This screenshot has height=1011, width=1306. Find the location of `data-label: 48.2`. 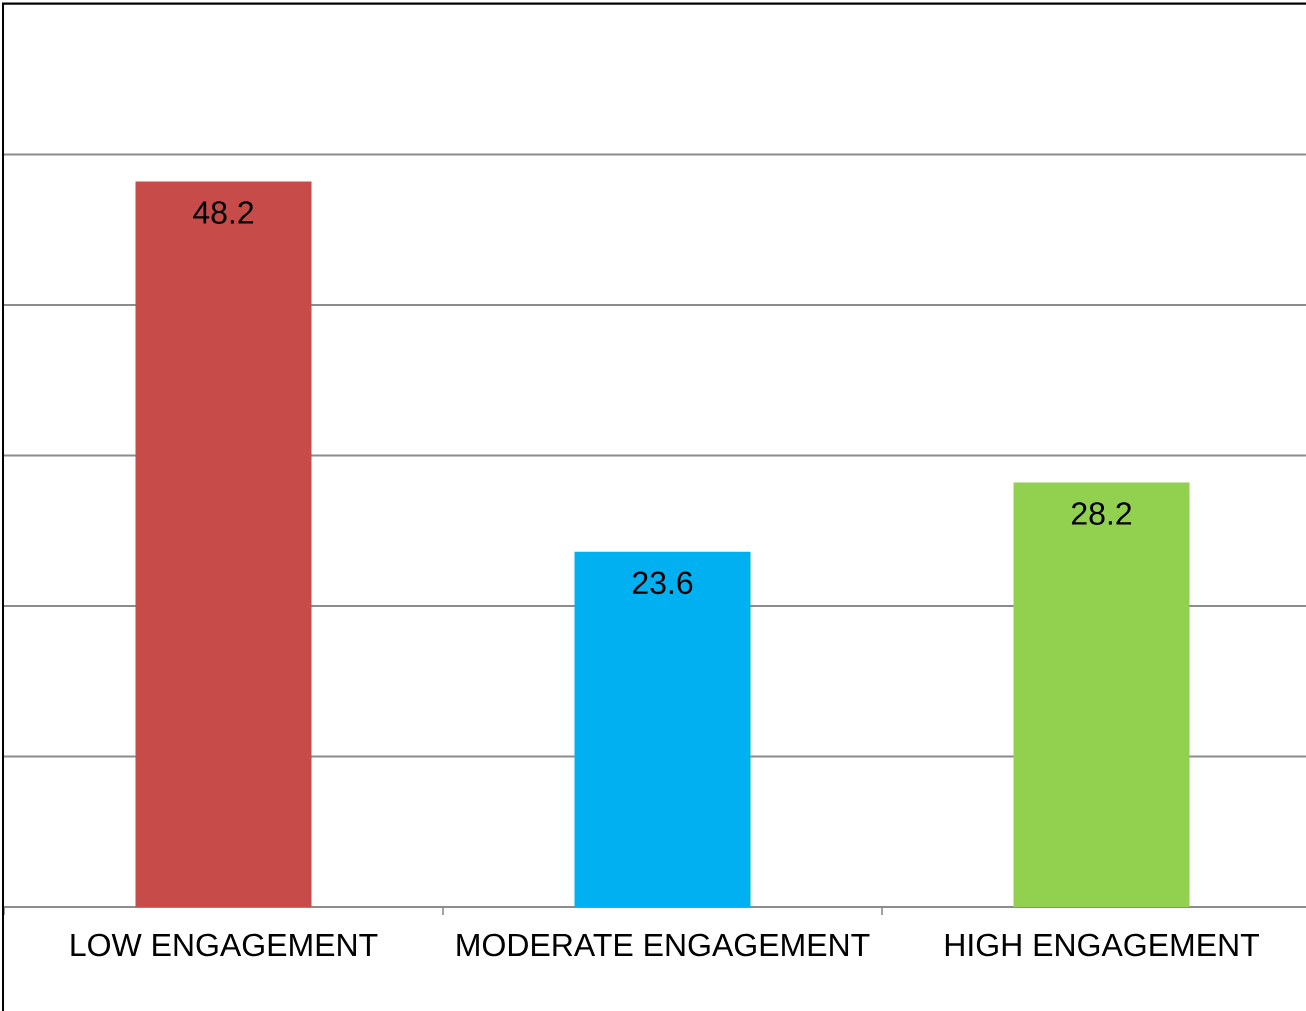

data-label: 48.2 is located at coordinates (223, 212).